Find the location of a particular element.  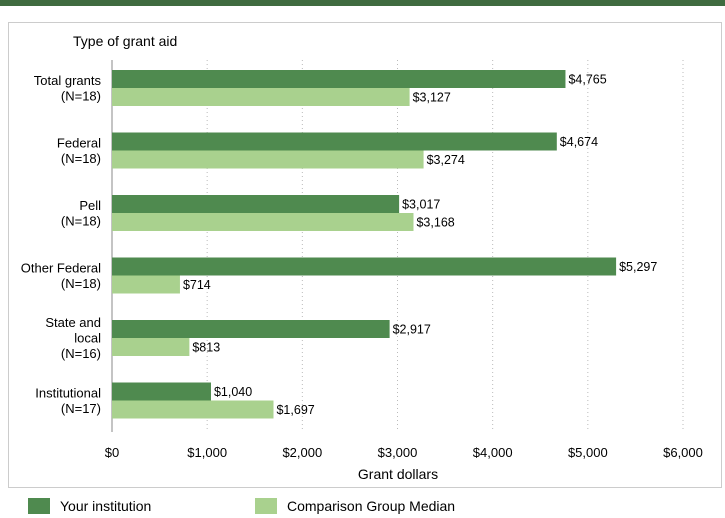

legend-item-comparison-group: Comparison Group Median is located at coordinates (355, 506).